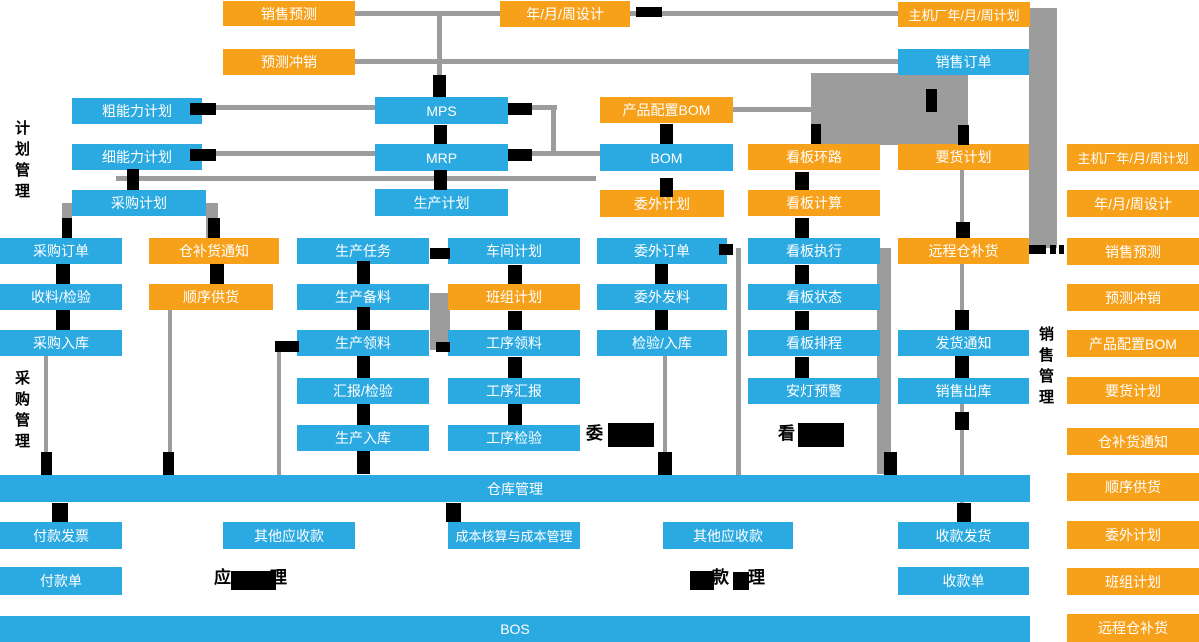  What do you see at coordinates (61, 343) in the screenshot?
I see `purchase-inbound: 采购入库` at bounding box center [61, 343].